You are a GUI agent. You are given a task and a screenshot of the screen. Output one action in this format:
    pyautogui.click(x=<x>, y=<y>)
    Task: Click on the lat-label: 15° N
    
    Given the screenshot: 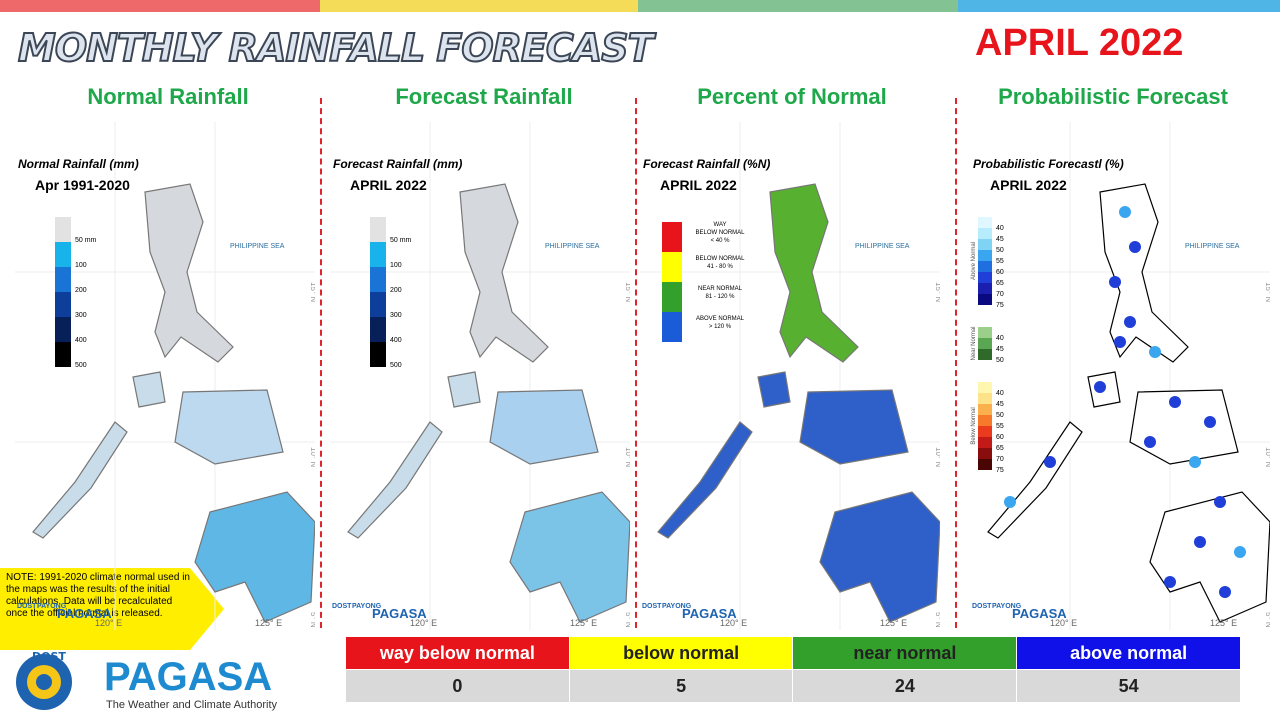 What is the action you would take?
    pyautogui.click(x=937, y=292)
    